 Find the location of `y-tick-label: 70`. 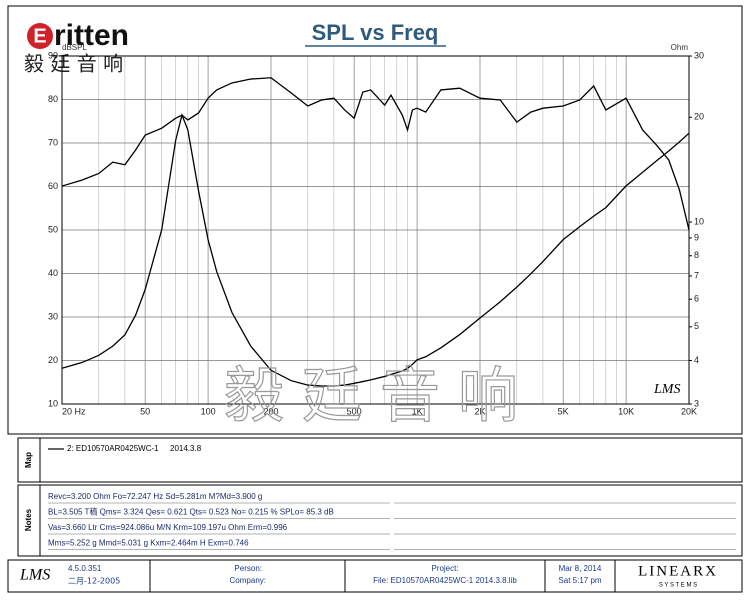

y-tick-label: 70 is located at coordinates (53, 142).